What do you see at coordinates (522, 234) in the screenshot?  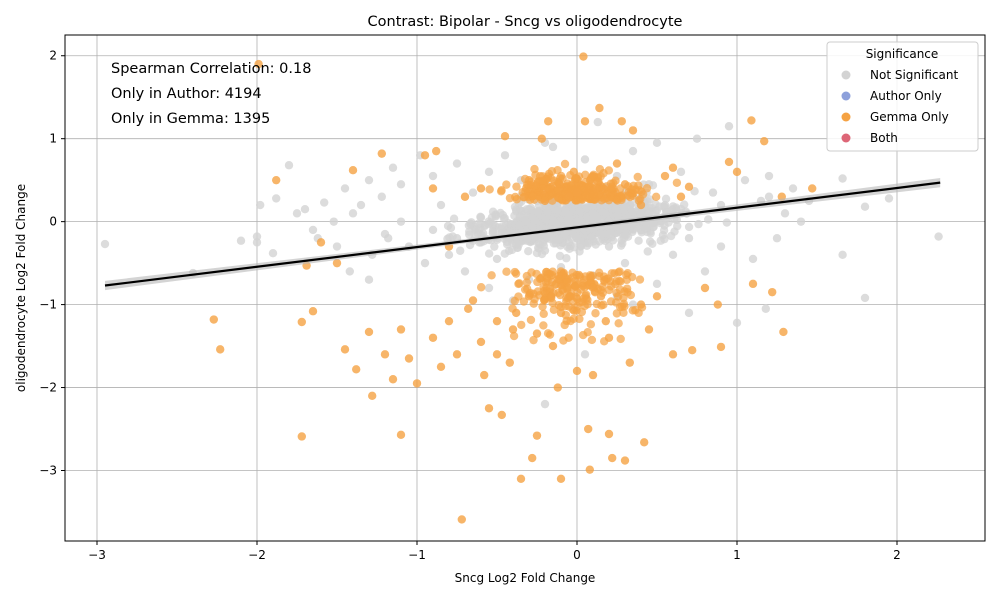 I see `regression-line` at bounding box center [522, 234].